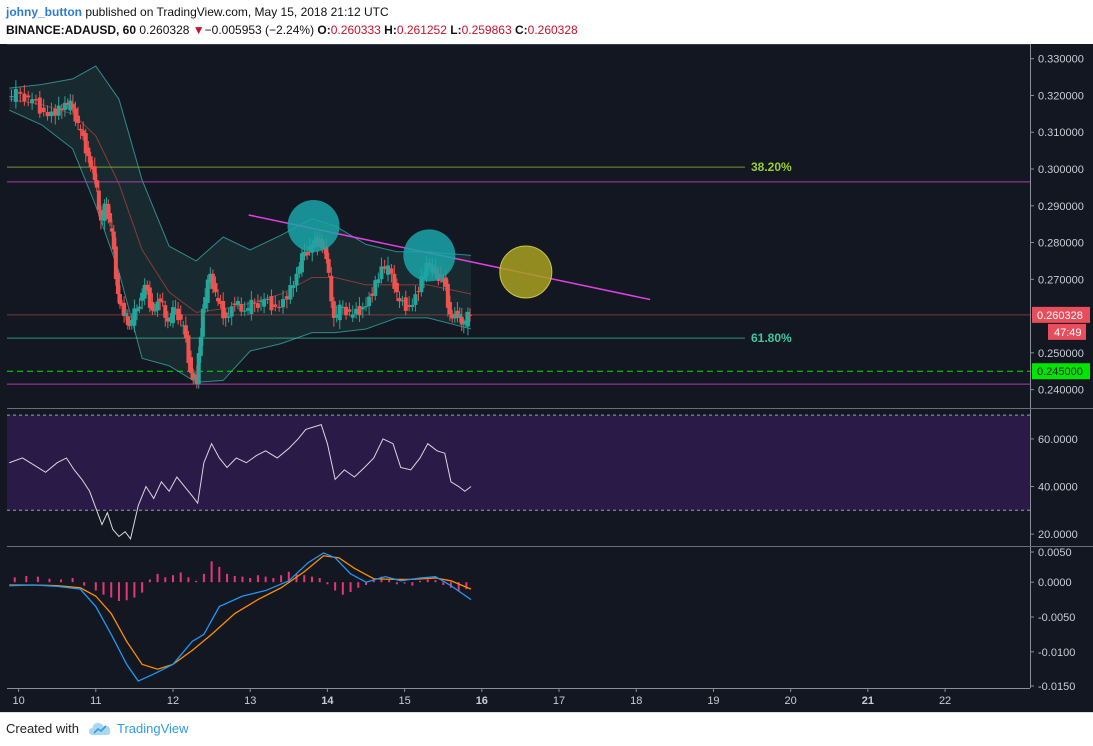 The width and height of the screenshot is (1093, 746). I want to click on rsi-line, so click(240, 482).